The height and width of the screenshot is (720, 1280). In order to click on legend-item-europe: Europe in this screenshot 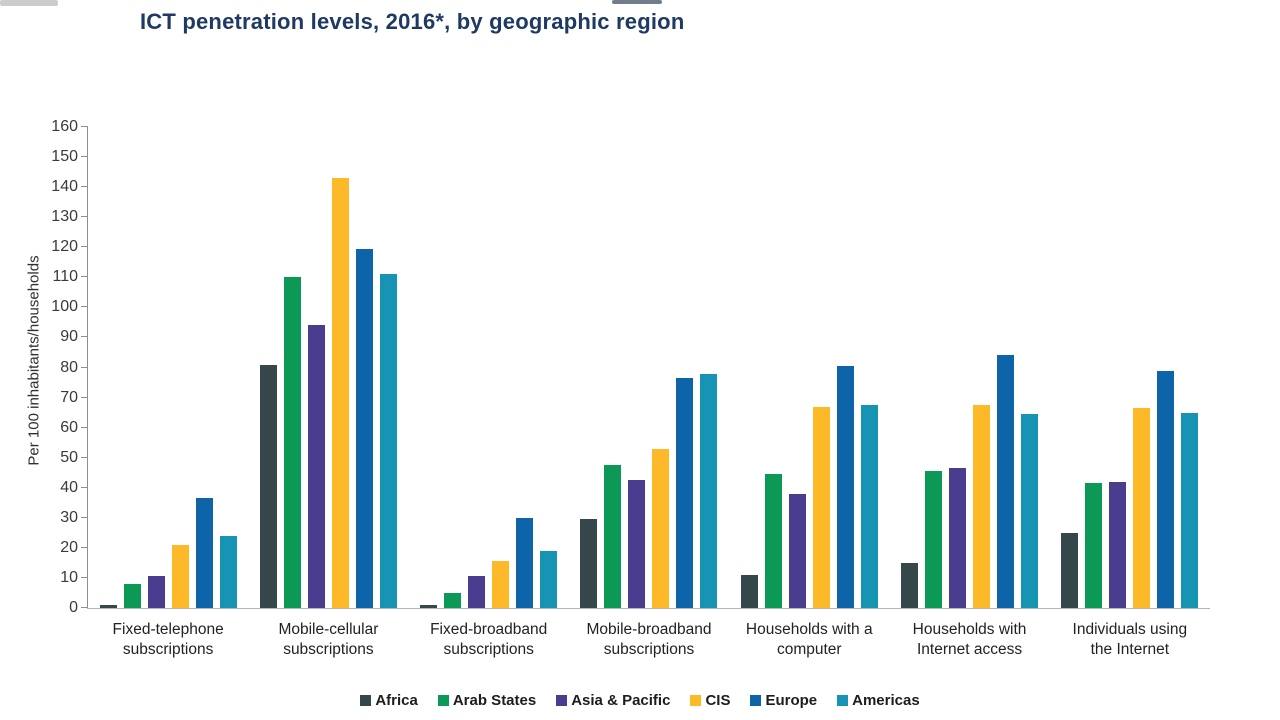, I will do `click(783, 700)`.